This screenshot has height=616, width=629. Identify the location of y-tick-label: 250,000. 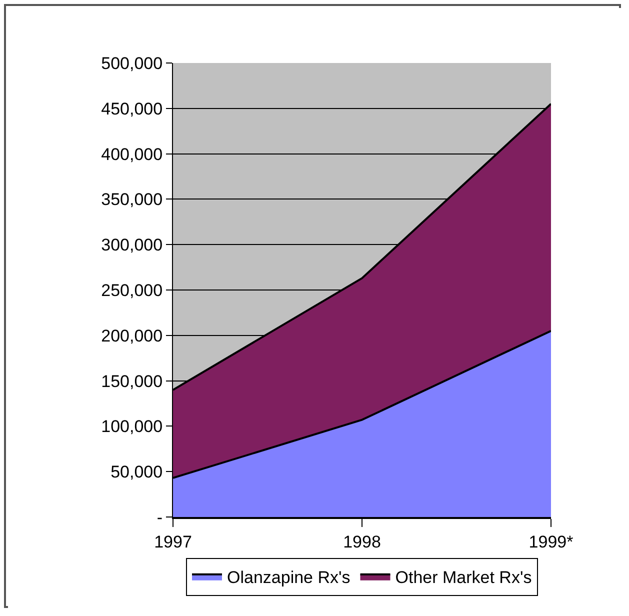
(132, 290).